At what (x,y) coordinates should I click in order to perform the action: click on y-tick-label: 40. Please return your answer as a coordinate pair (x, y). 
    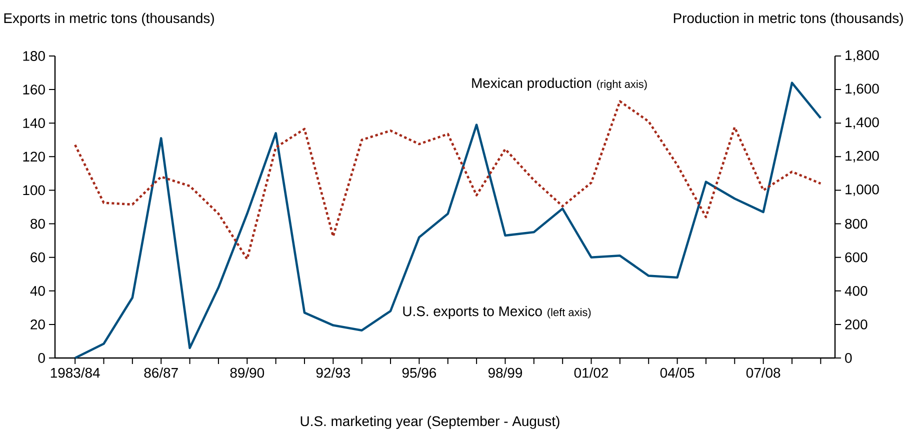
    Looking at the image, I should click on (37, 291).